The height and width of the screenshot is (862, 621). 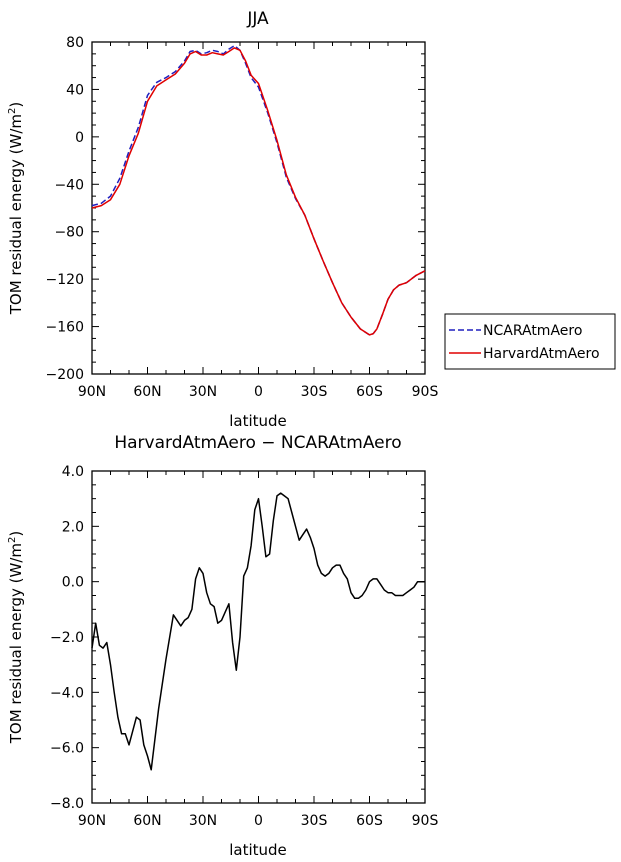 What do you see at coordinates (75, 90) in the screenshot?
I see `y-tick-label: 40` at bounding box center [75, 90].